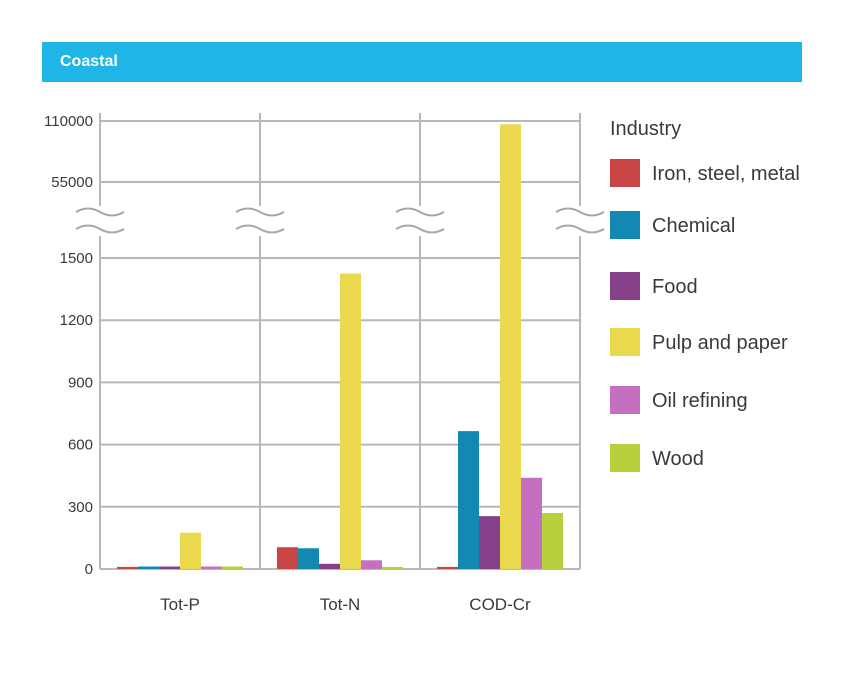 The image size is (848, 675). I want to click on y-tick-label: 0, so click(89, 569).